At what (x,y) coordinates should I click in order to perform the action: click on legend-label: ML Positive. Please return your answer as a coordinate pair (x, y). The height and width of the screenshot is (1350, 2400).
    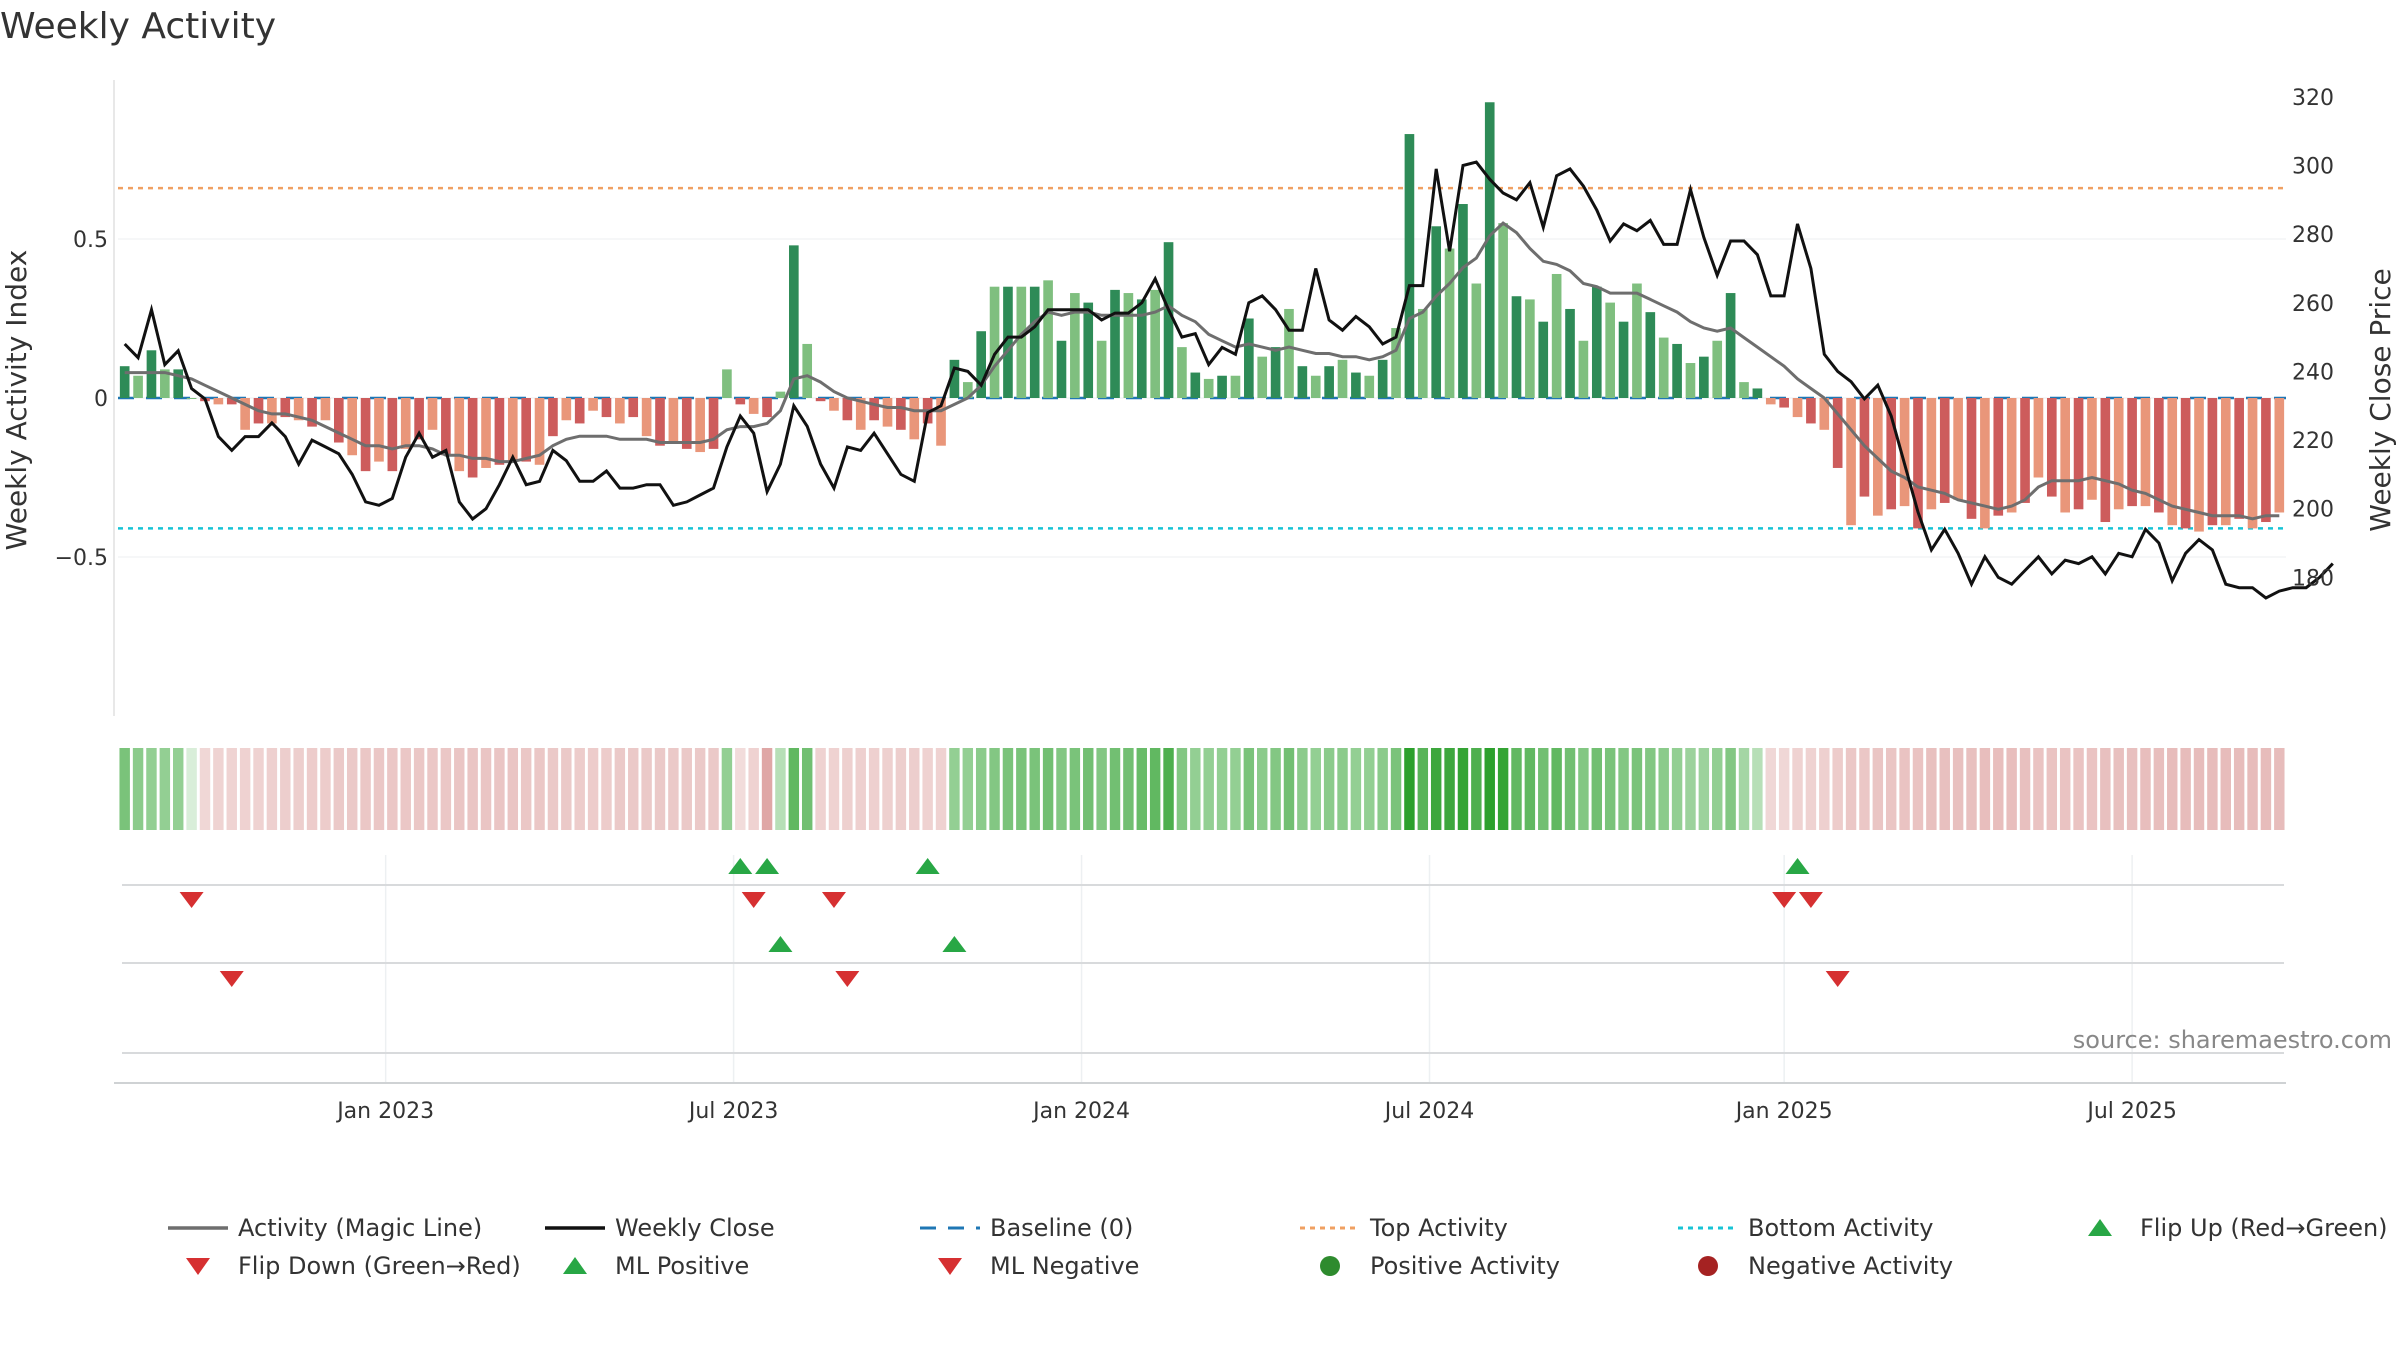
    Looking at the image, I should click on (682, 1266).